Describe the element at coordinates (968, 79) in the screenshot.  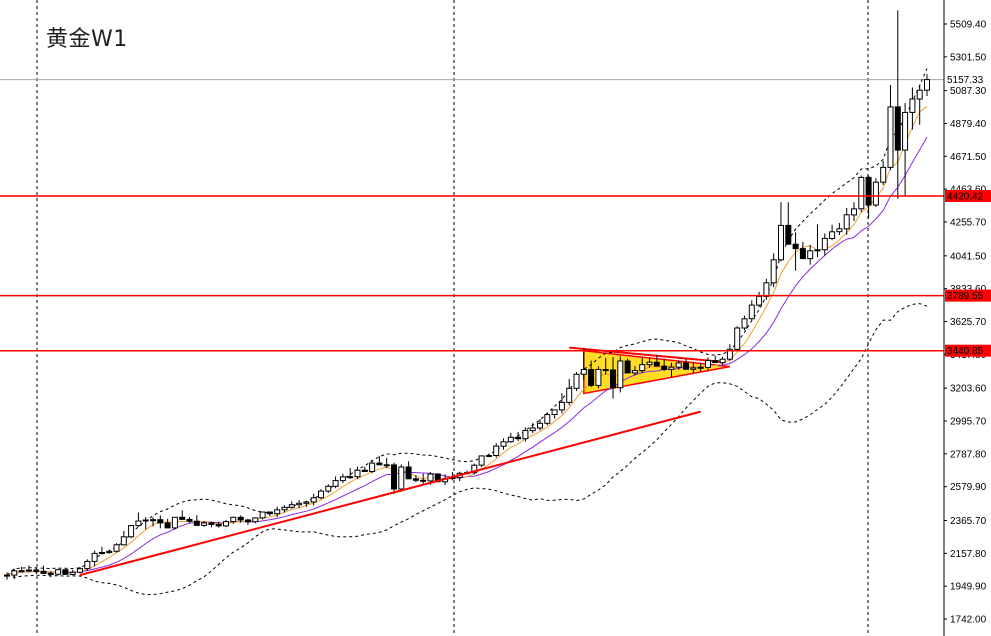
I see `current-price-tag-box` at that location.